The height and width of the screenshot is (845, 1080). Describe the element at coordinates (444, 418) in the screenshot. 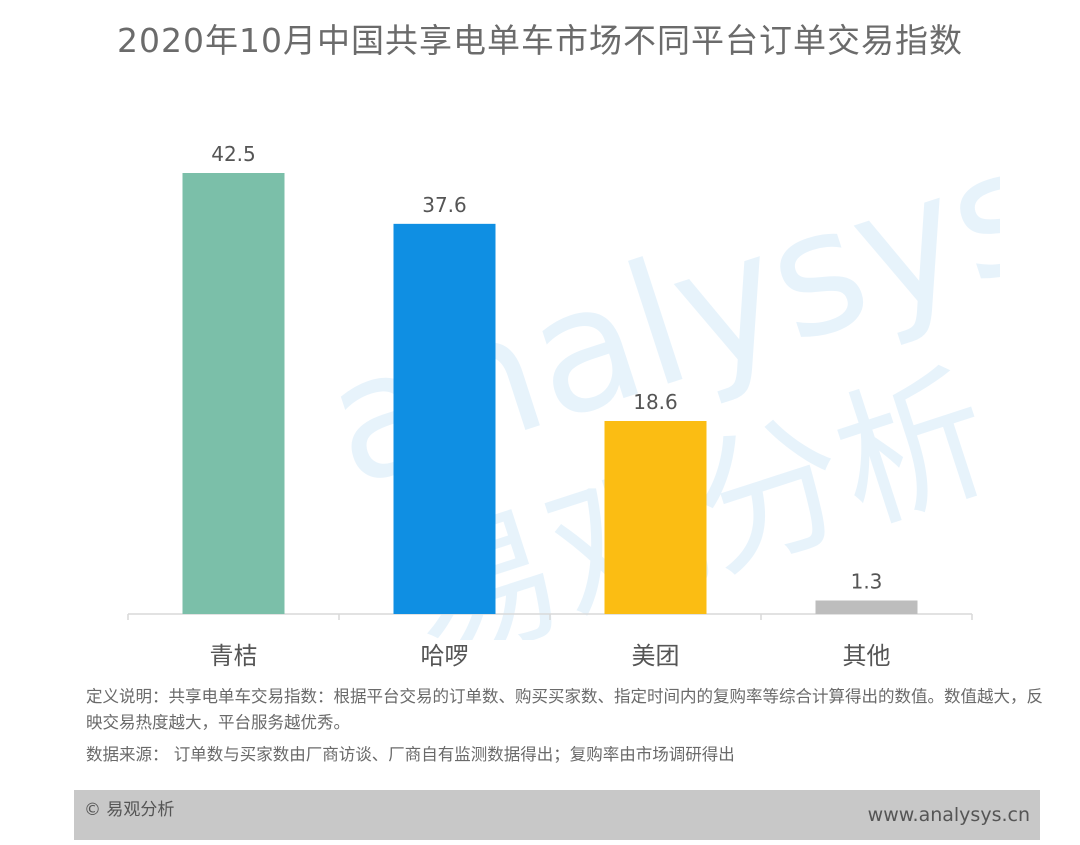

I see `bar-哈啰` at that location.